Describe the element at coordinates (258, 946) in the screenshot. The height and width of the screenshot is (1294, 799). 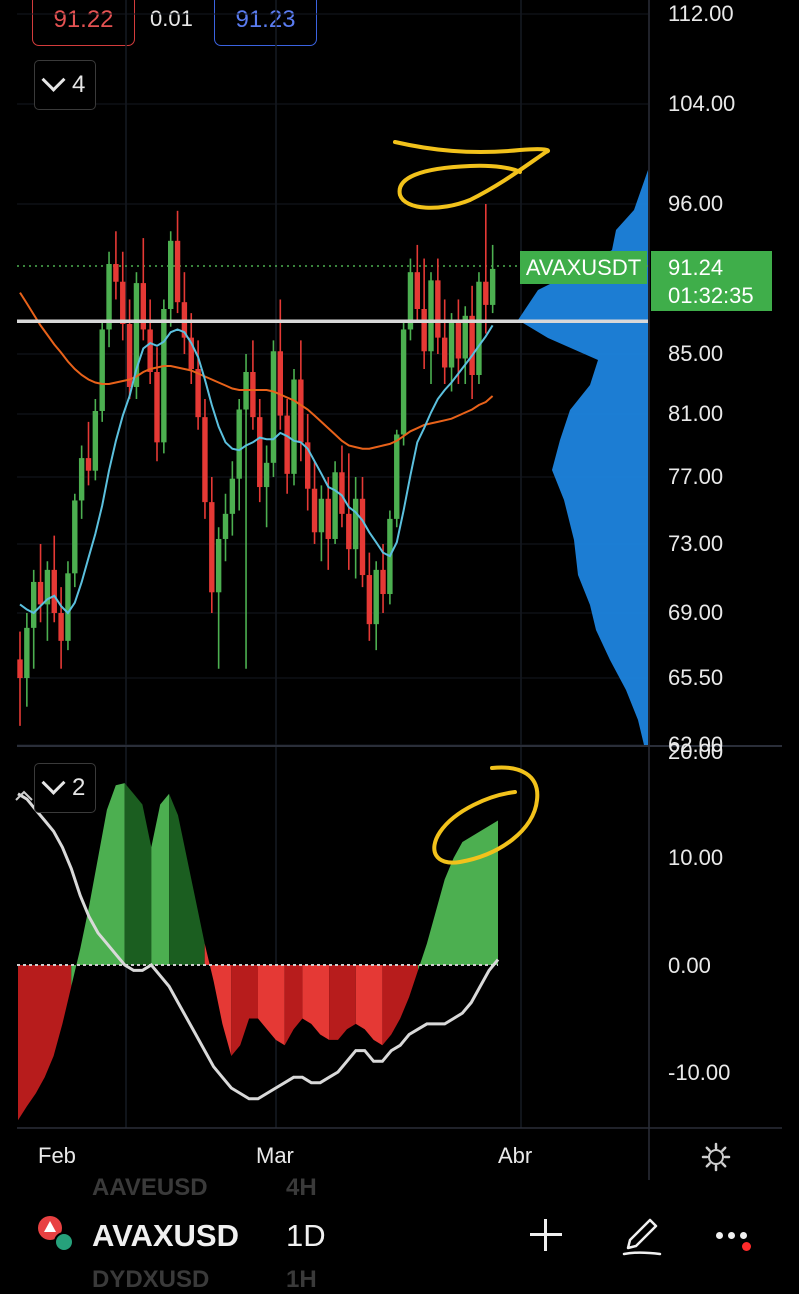
I see `oscillator-signal-line` at that location.